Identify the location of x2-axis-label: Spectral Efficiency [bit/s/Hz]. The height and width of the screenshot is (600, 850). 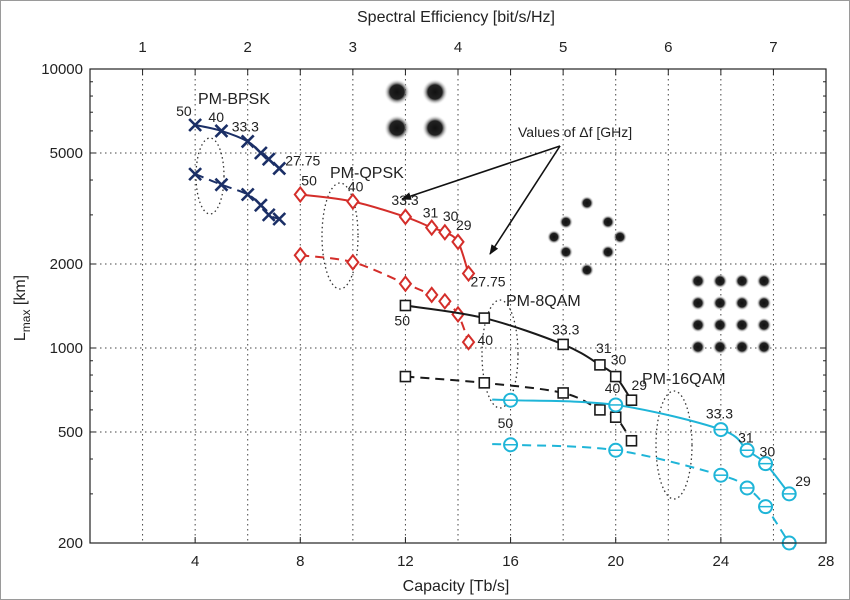
(456, 17).